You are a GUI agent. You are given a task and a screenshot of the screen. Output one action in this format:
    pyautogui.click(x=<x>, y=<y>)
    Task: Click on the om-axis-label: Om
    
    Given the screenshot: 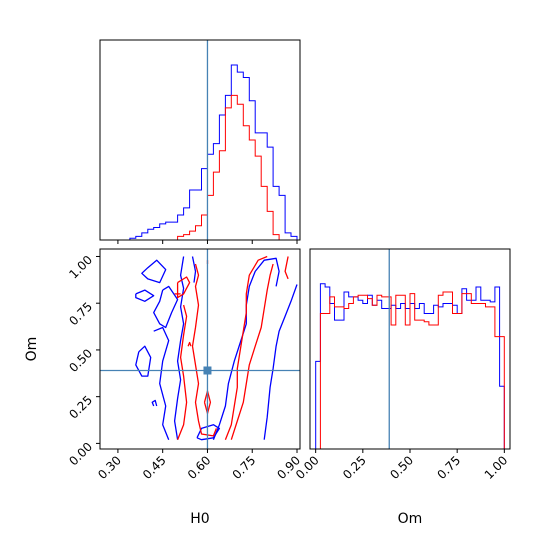 What is the action you would take?
    pyautogui.click(x=32, y=349)
    